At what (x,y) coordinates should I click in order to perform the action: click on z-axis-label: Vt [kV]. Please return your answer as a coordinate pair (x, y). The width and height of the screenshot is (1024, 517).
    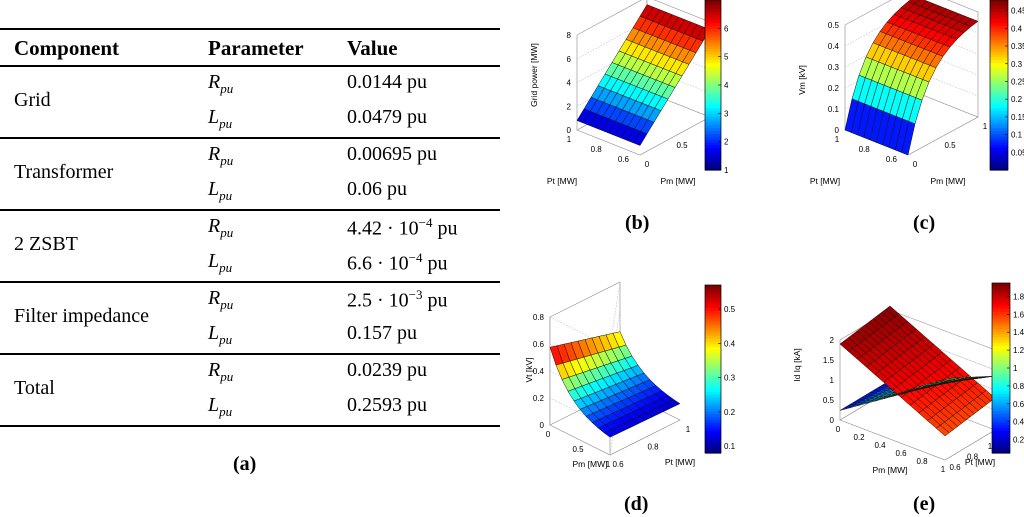
    Looking at the image, I should click on (529, 369).